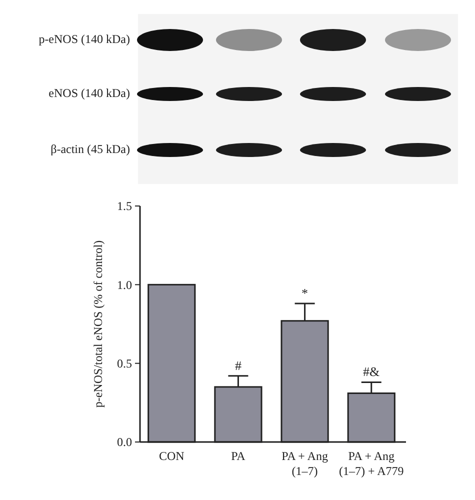 The height and width of the screenshot is (500, 475). I want to click on annotation: #&, so click(371, 372).